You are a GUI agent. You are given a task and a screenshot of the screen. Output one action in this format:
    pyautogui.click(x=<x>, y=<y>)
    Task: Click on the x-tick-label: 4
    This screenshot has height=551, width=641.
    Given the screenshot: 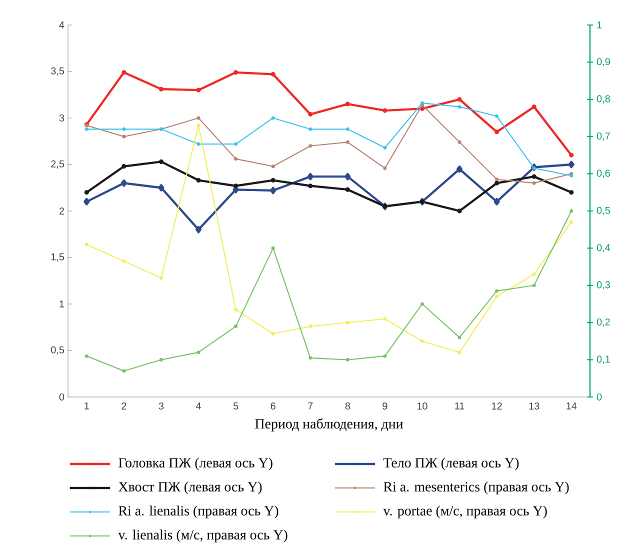 What is the action you would take?
    pyautogui.click(x=198, y=406)
    